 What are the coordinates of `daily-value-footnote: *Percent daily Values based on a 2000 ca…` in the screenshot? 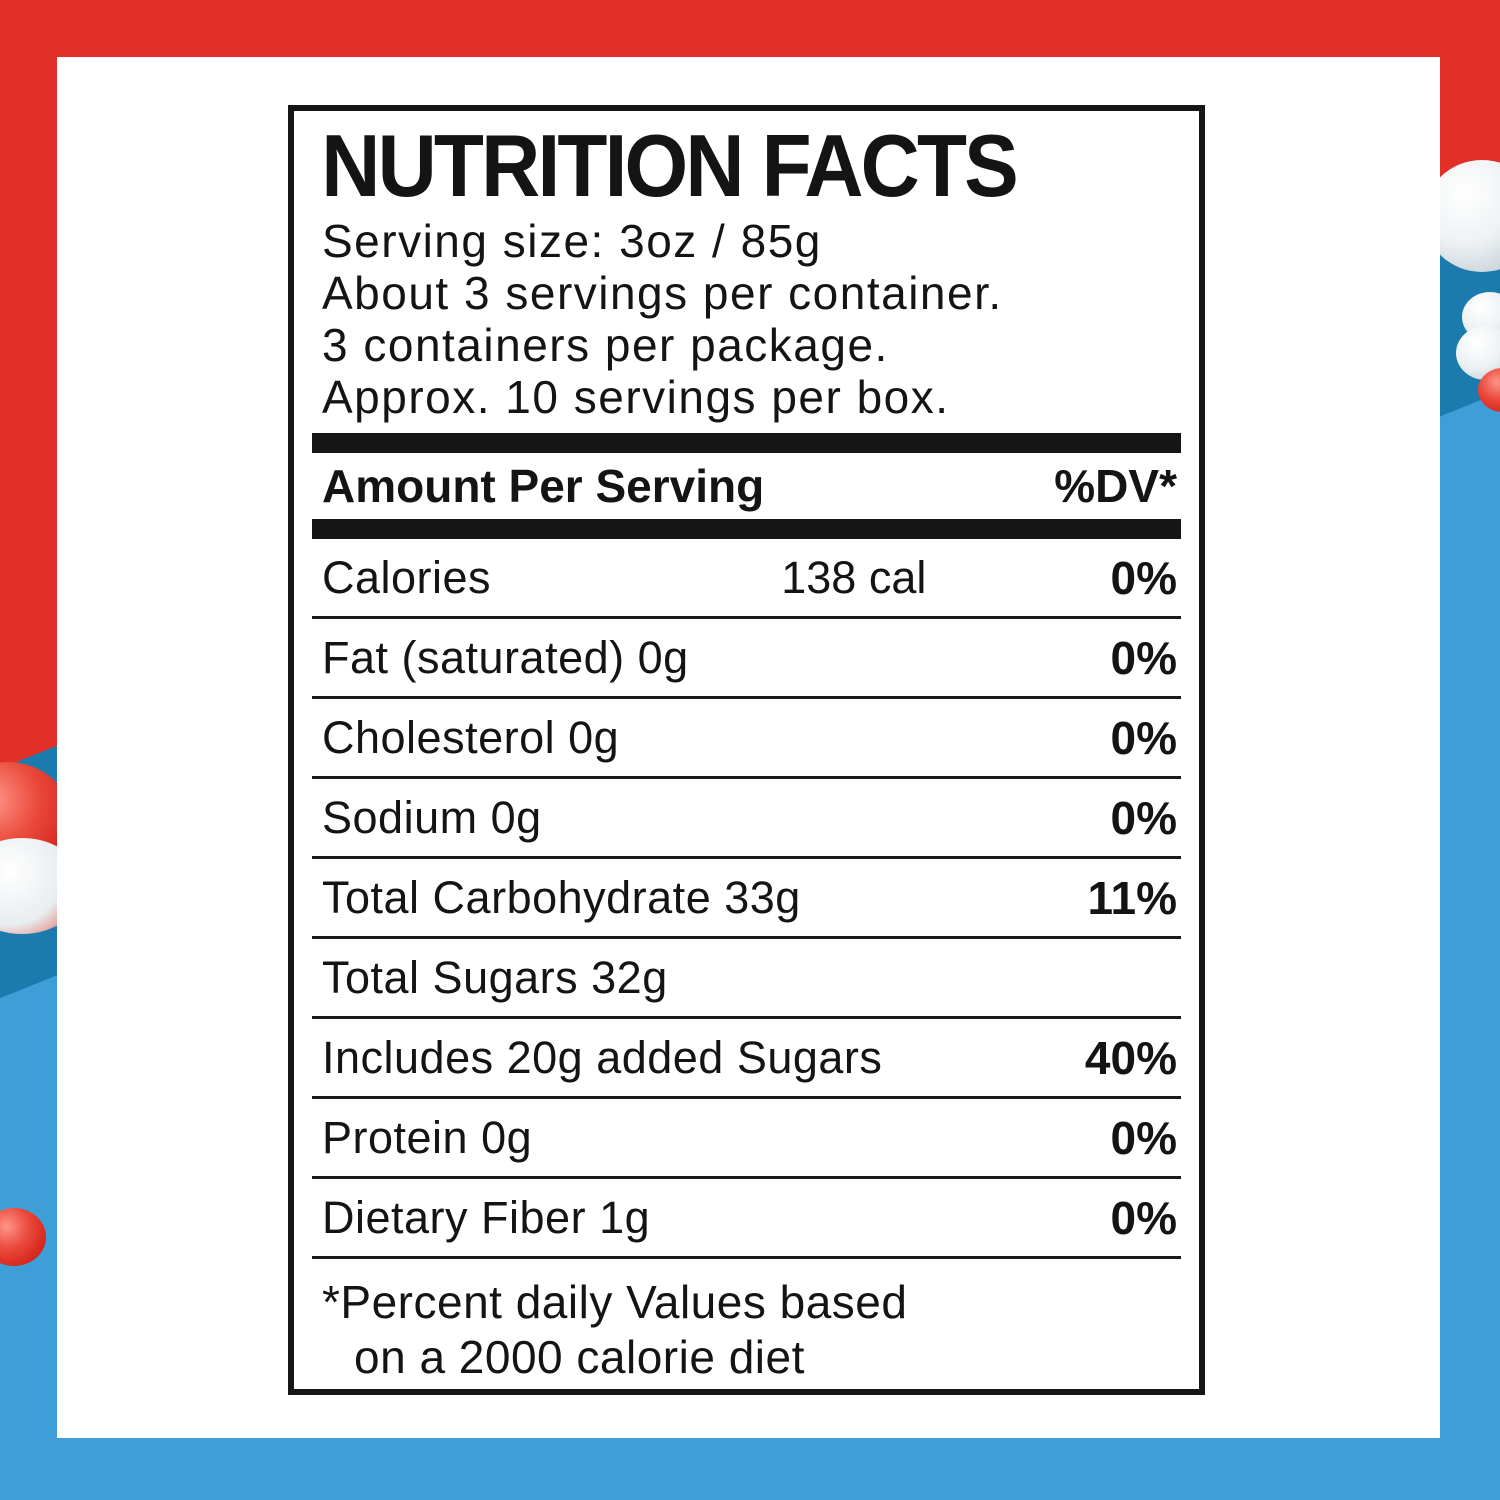 It's located at (746, 1322).